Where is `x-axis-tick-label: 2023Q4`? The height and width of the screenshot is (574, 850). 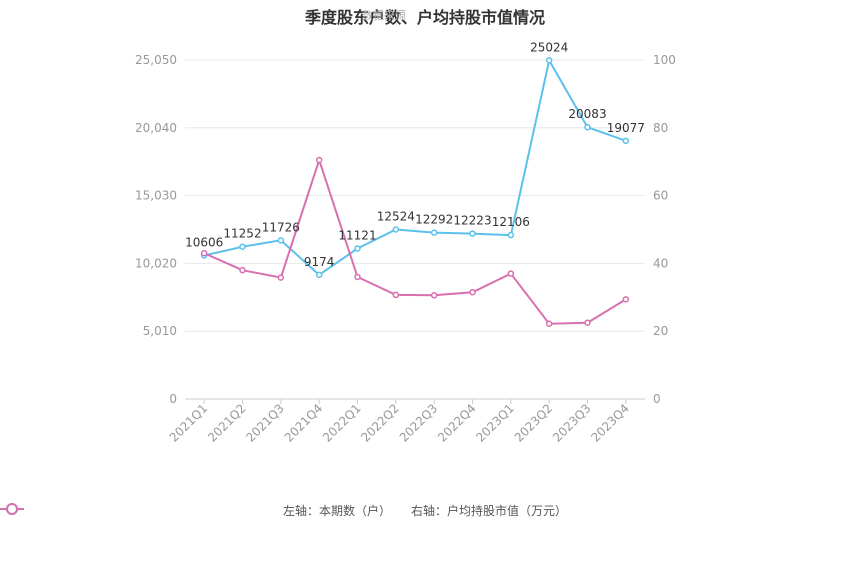
x-axis-tick-label: 2023Q4 is located at coordinates (610, 423).